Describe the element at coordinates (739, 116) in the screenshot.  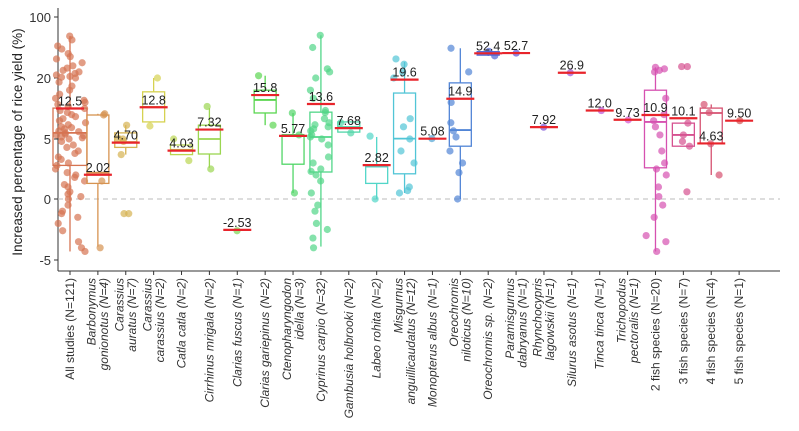
I see `group-24: 9.50` at that location.